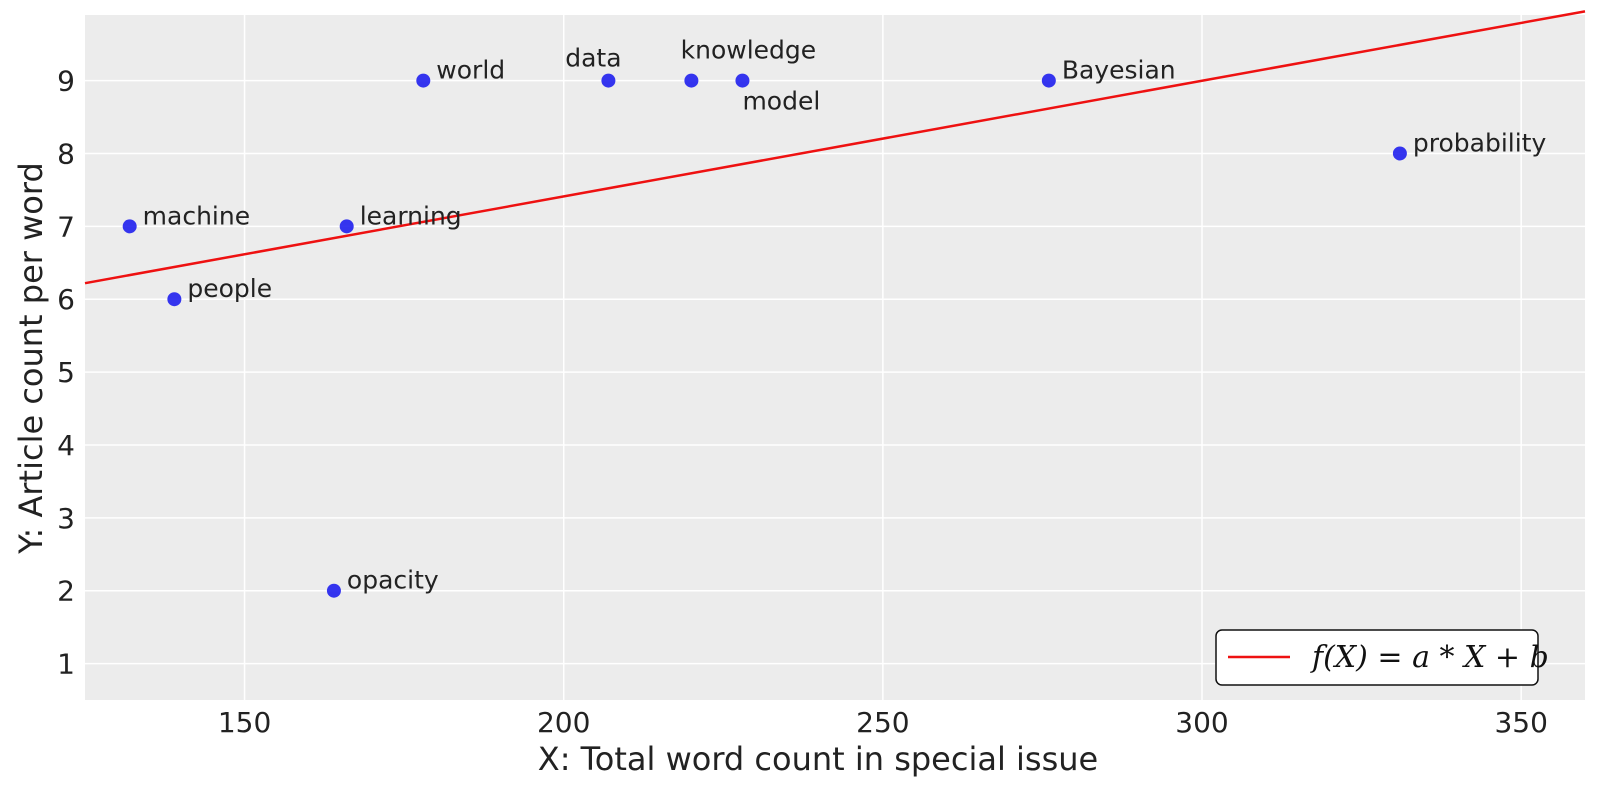 The image size is (1600, 809). Describe the element at coordinates (66, 591) in the screenshot. I see `y-tick-label: 2` at that location.